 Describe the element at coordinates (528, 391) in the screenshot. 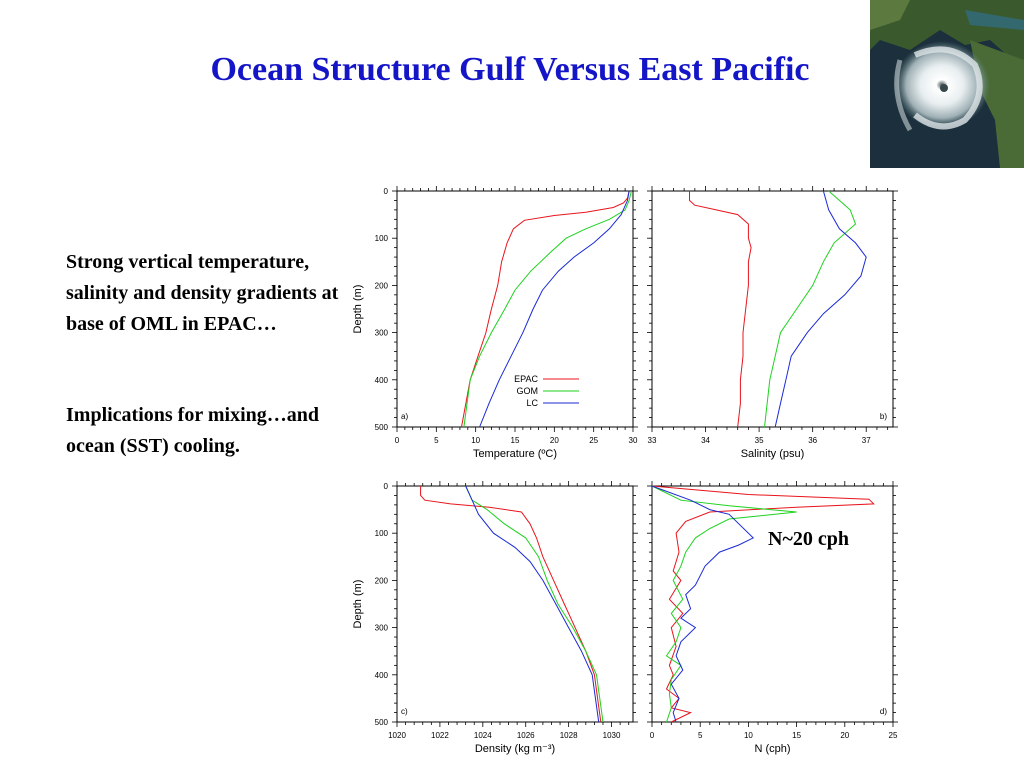

I see `legend-label: GOM` at that location.